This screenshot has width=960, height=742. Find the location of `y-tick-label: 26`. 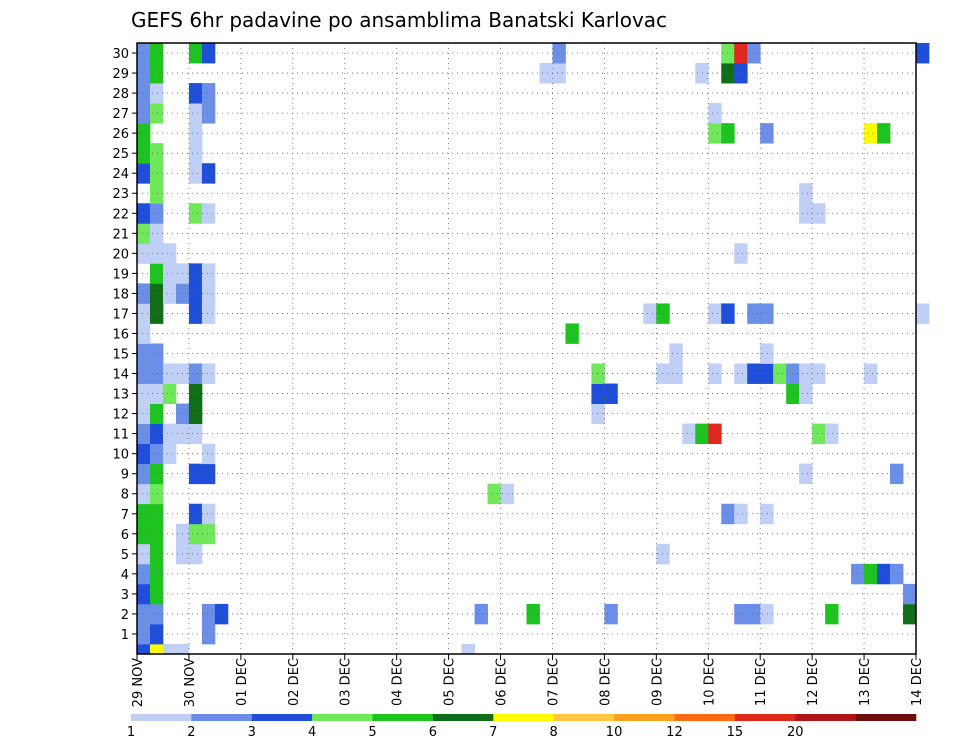

y-tick-label: 26 is located at coordinates (120, 134).